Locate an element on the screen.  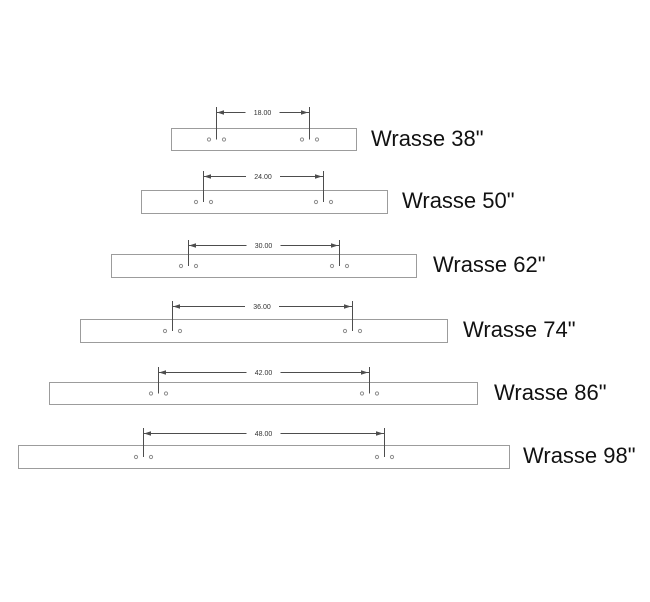
drawing-wrasse-86: 42.00 is located at coordinates (263, 386).